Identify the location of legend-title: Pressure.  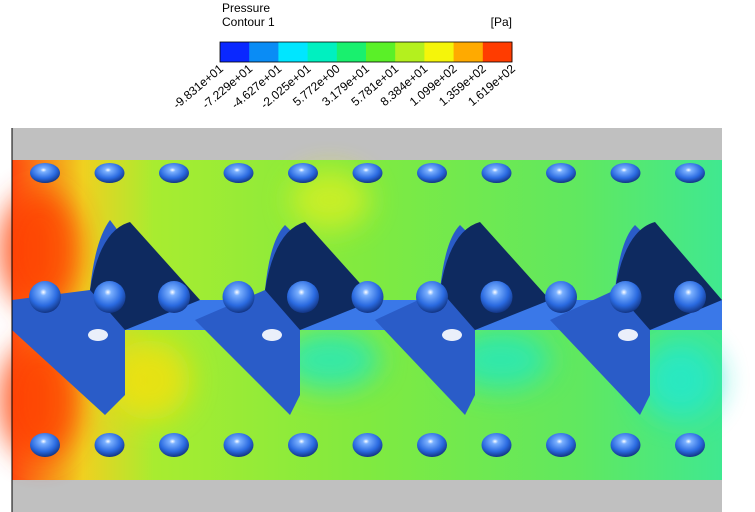
(246, 8).